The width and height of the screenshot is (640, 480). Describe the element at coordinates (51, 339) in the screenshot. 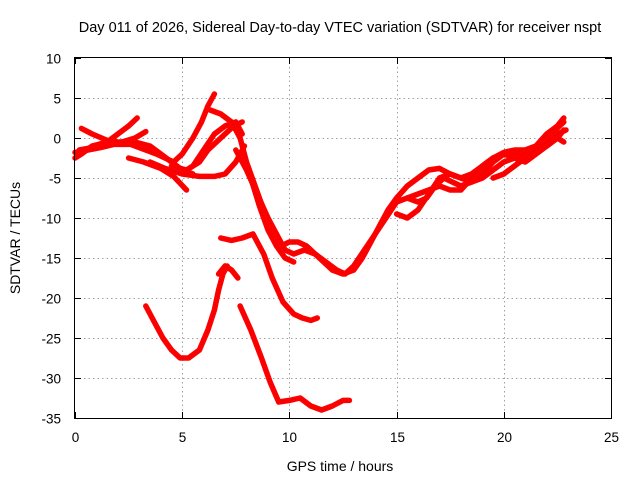

I see `y-tick-label: -25` at that location.